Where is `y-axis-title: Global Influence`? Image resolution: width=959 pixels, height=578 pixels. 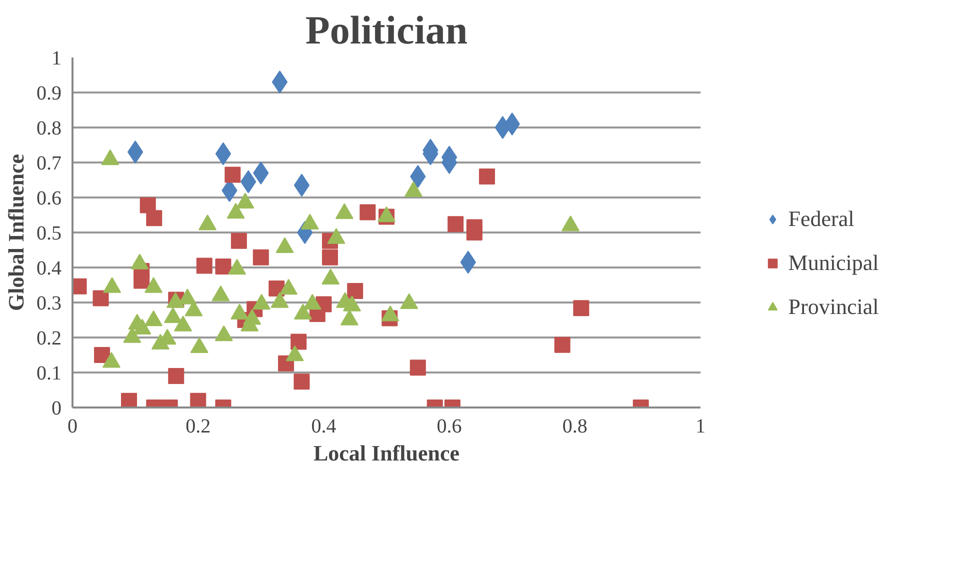
y-axis-title: Global Influence is located at coordinates (16, 233).